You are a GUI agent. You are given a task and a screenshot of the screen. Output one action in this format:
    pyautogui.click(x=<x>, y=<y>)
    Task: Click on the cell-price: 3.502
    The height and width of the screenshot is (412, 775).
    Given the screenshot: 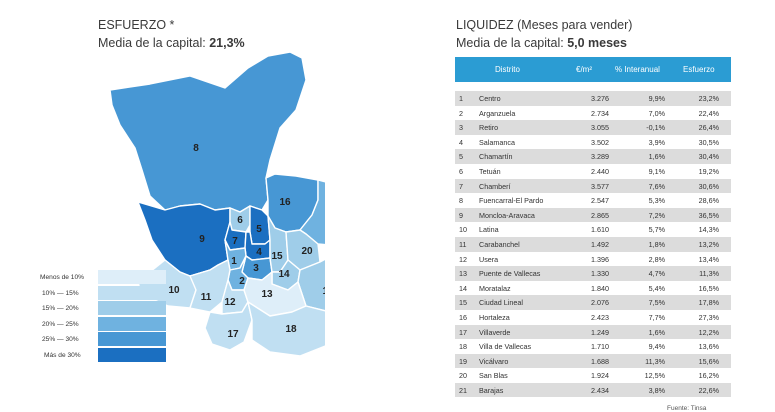 What is the action you would take?
    pyautogui.click(x=600, y=142)
    